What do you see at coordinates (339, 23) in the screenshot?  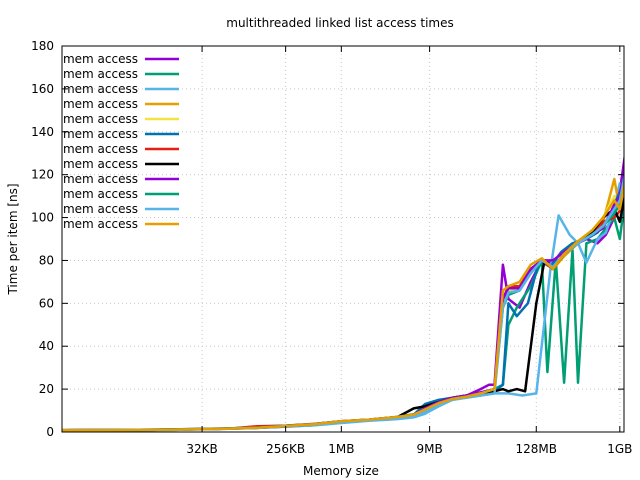 I see `chart-title: multithreaded linked list access times` at bounding box center [339, 23].